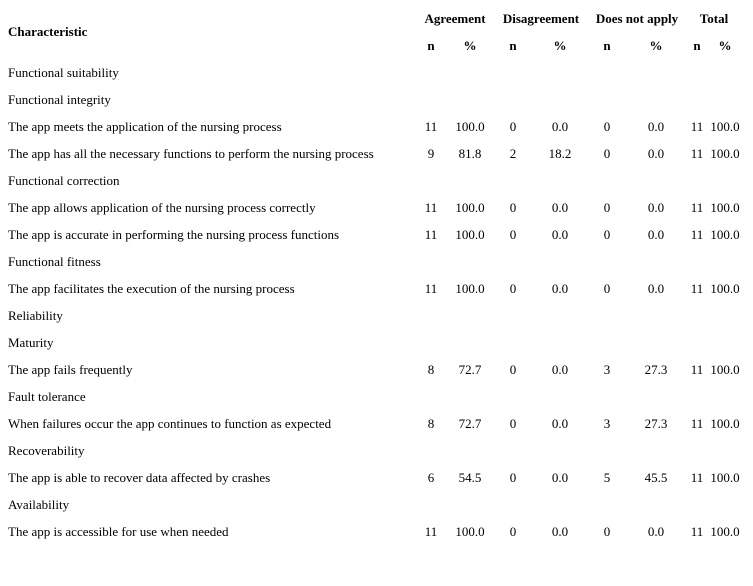 The image size is (753, 586). I want to click on characteristic-header: Characteristic, so click(48, 31).